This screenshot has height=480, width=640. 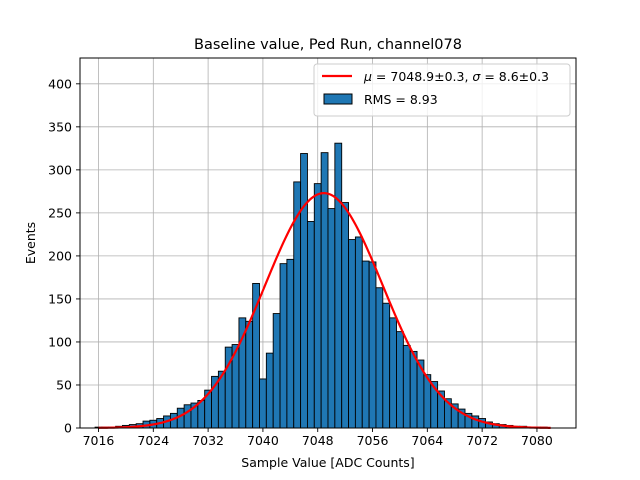 I want to click on x-tick-label: 7024, so click(x=153, y=440).